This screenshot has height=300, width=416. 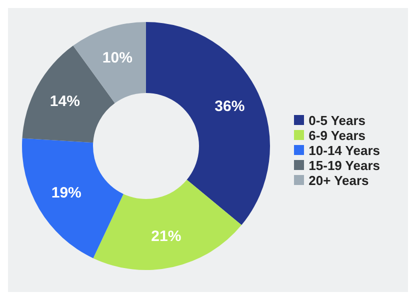 What do you see at coordinates (344, 150) in the screenshot?
I see `legend-label: 10-14 Years` at bounding box center [344, 150].